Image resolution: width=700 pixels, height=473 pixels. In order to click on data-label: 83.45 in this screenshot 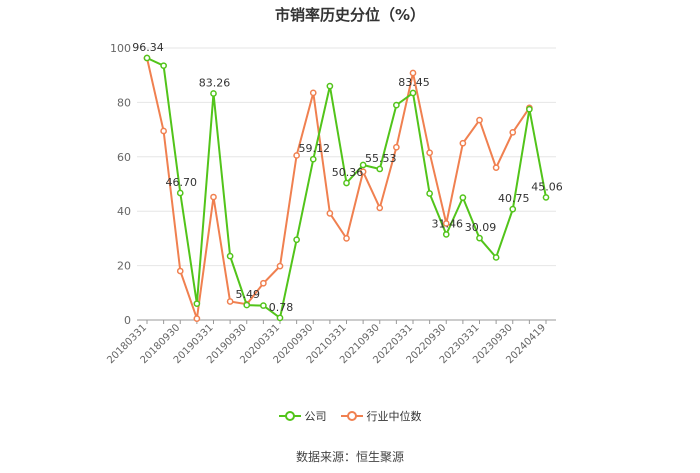, I will do `click(414, 82)`.